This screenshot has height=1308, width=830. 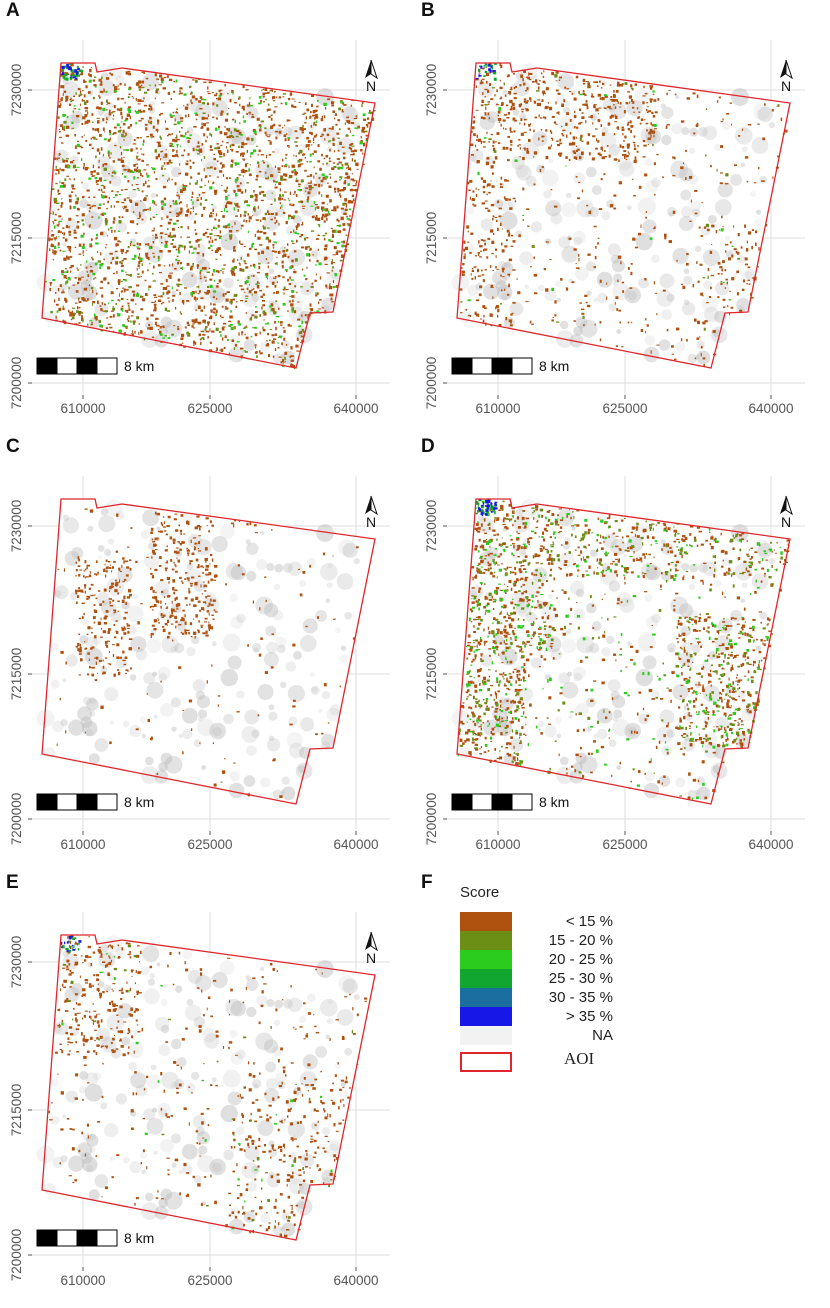 I want to click on x-tick-label: 625000, so click(x=209, y=844).